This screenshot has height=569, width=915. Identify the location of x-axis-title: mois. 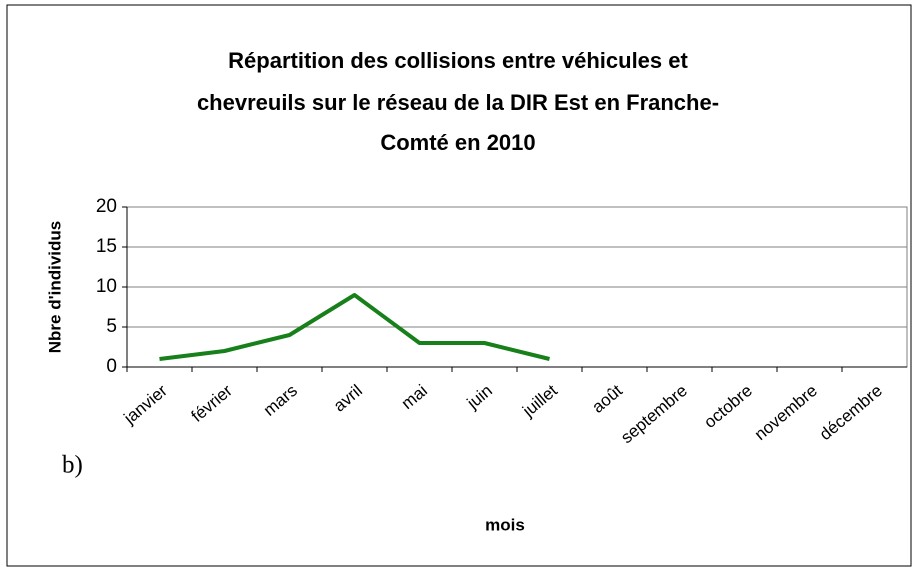
(505, 524).